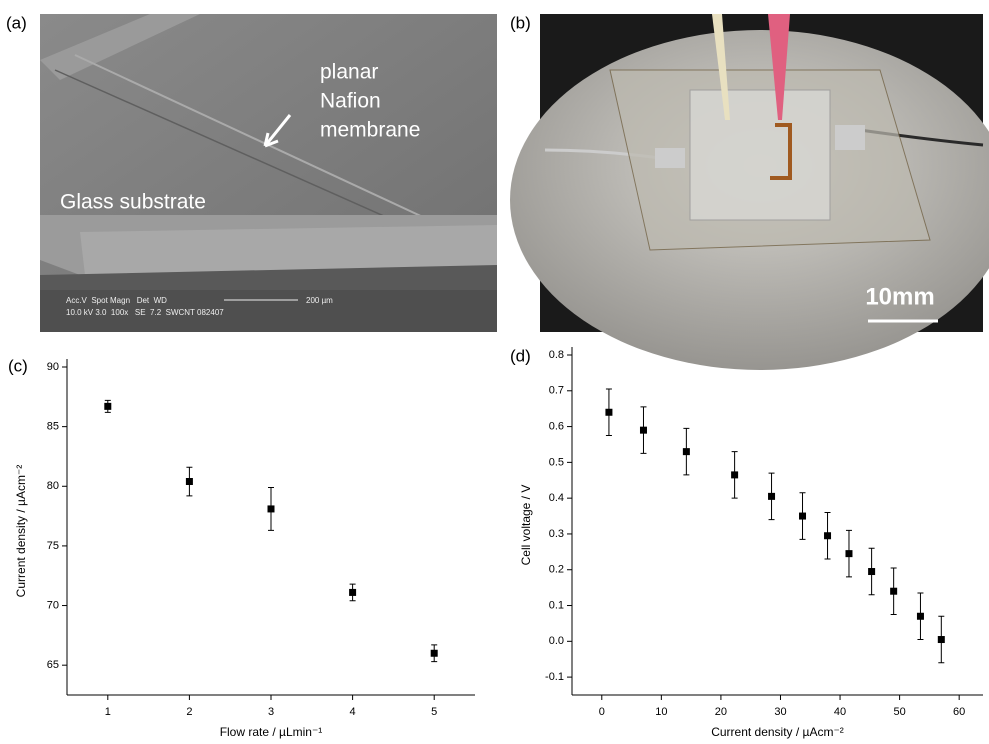 This screenshot has height=744, width=989. I want to click on y-tick-label: 85, so click(53, 427).